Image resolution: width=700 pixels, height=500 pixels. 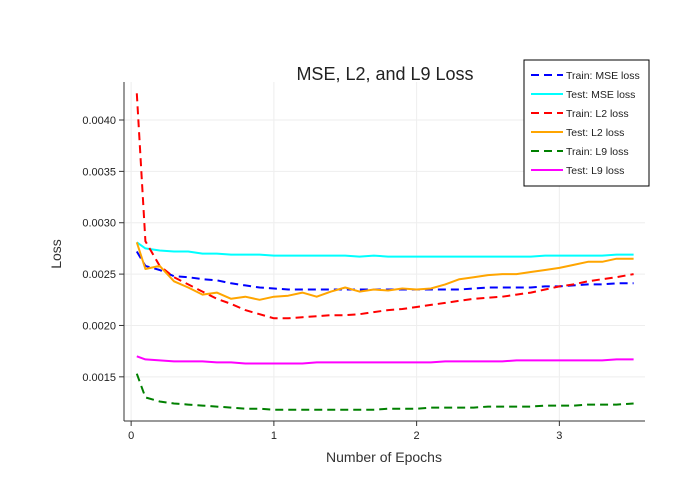 I want to click on x-axis-title: Number of Epochs, so click(x=384, y=457).